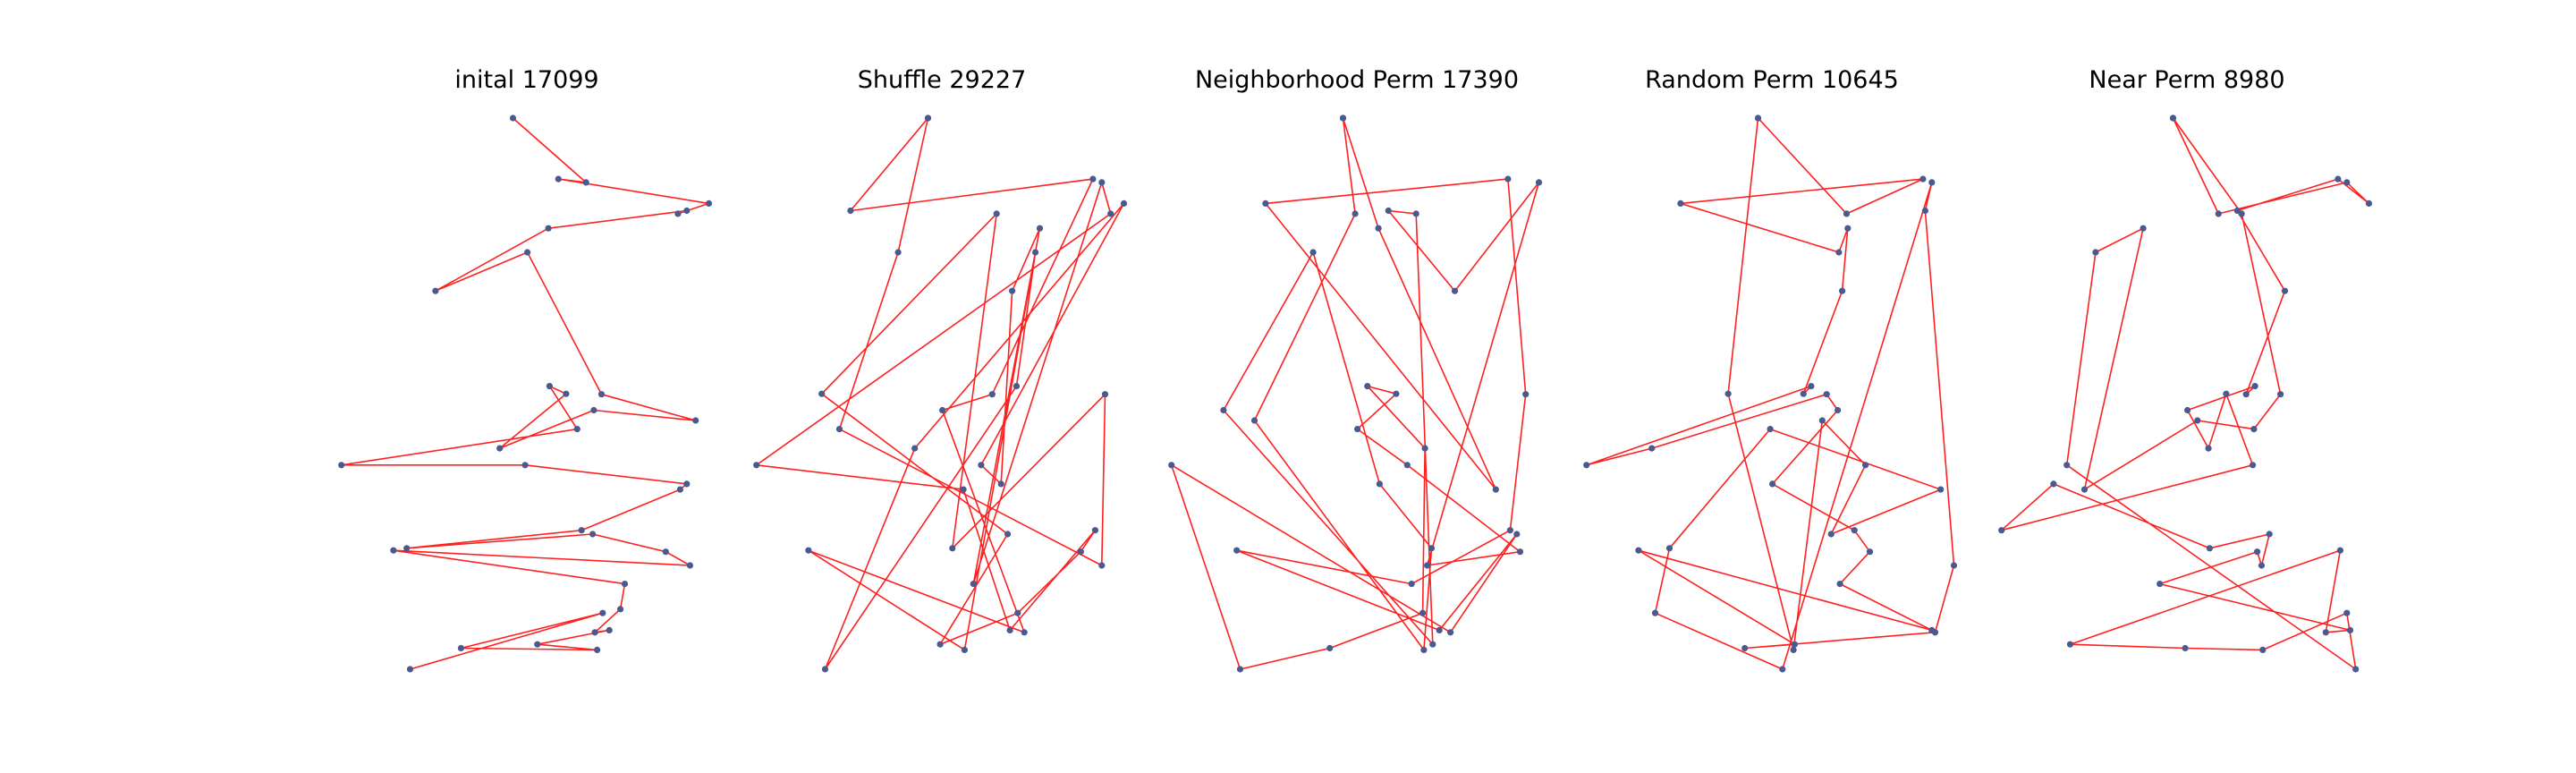 The height and width of the screenshot is (773, 2576). What do you see at coordinates (1772, 80) in the screenshot?
I see `panel-title: Random Perm 10645` at bounding box center [1772, 80].